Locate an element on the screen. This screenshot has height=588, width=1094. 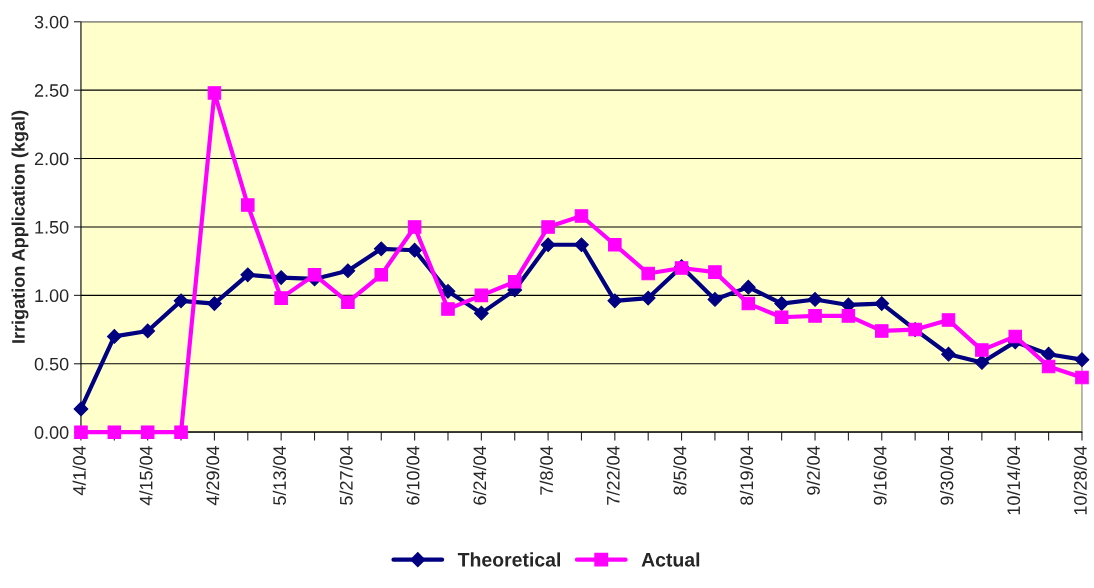
y-tick-label: 1.50 is located at coordinates (52, 227).